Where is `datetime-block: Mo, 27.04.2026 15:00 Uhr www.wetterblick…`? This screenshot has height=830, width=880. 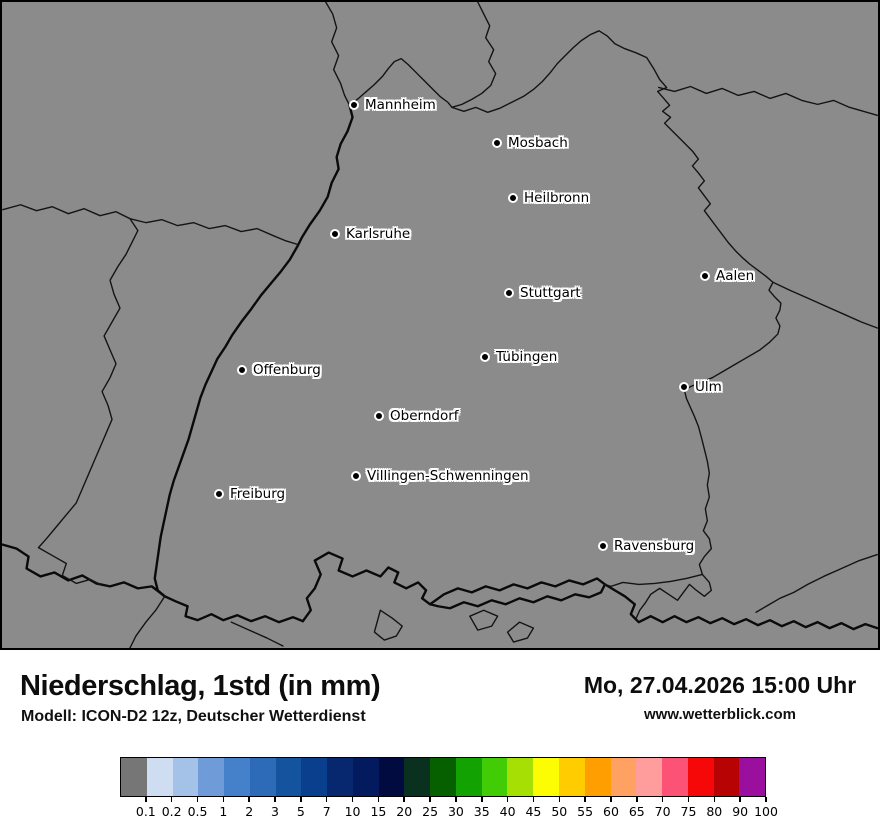 datetime-block: Mo, 27.04.2026 15:00 Uhr www.wetterblick… is located at coordinates (720, 697).